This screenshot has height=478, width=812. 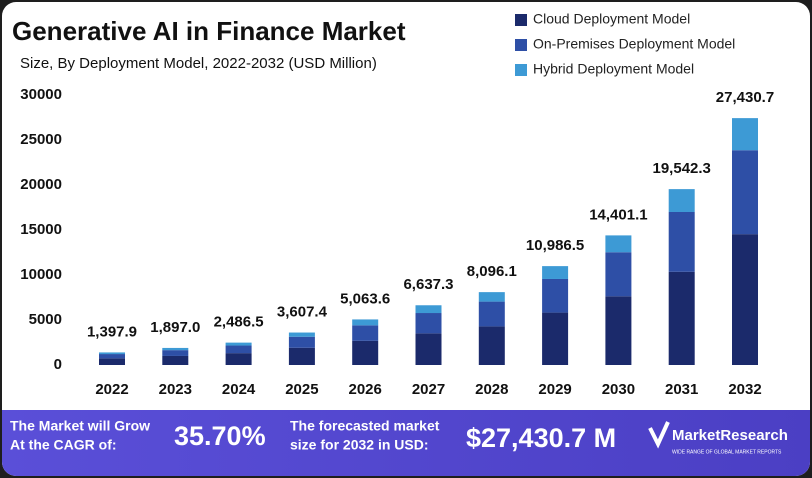 What do you see at coordinates (541, 438) in the screenshot?
I see `forecast-value: $27,430.7 M` at bounding box center [541, 438].